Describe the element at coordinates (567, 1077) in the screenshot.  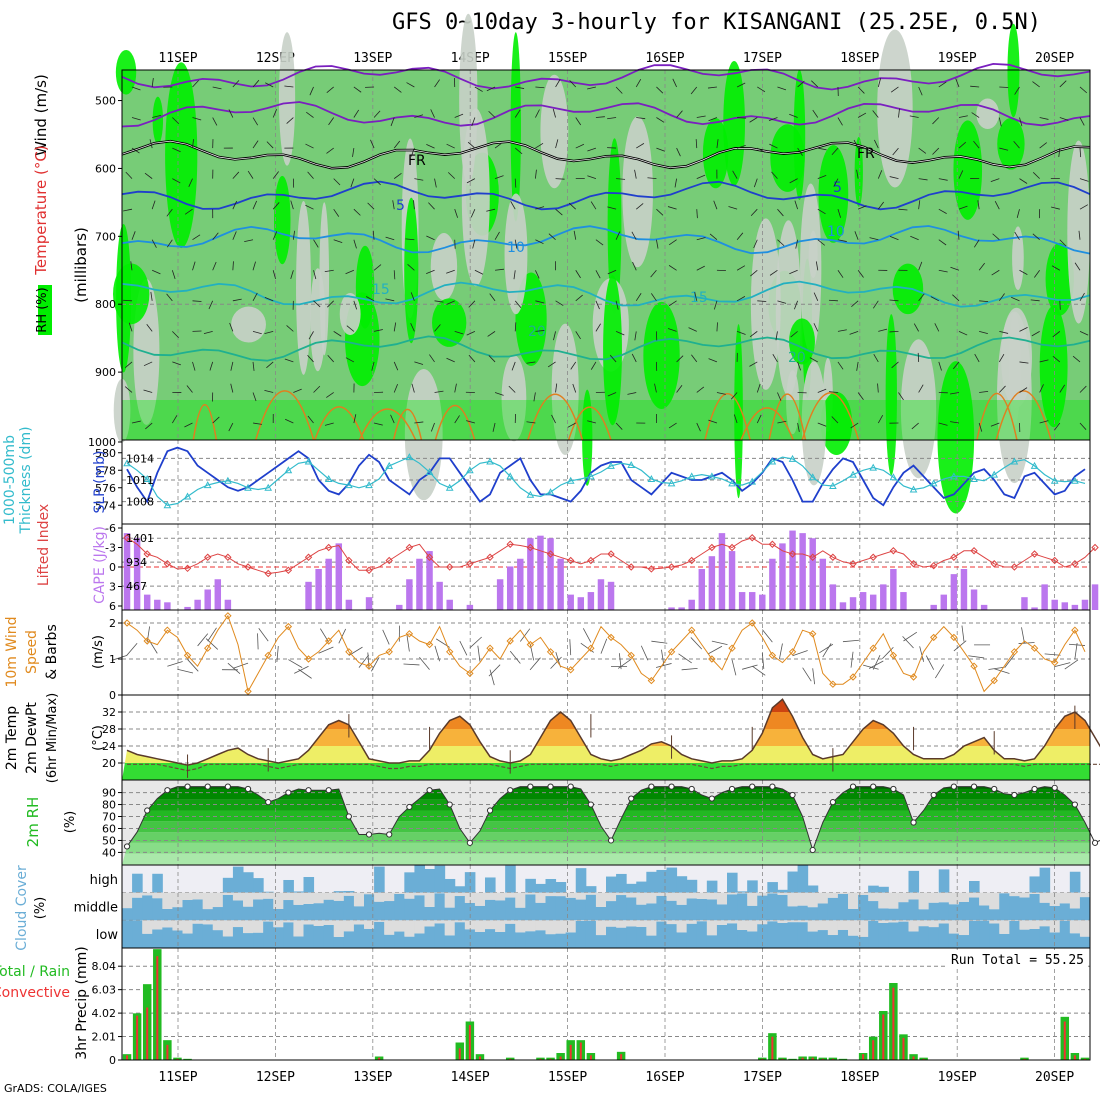
I see `bottom-date-label: 15SEP` at that location.